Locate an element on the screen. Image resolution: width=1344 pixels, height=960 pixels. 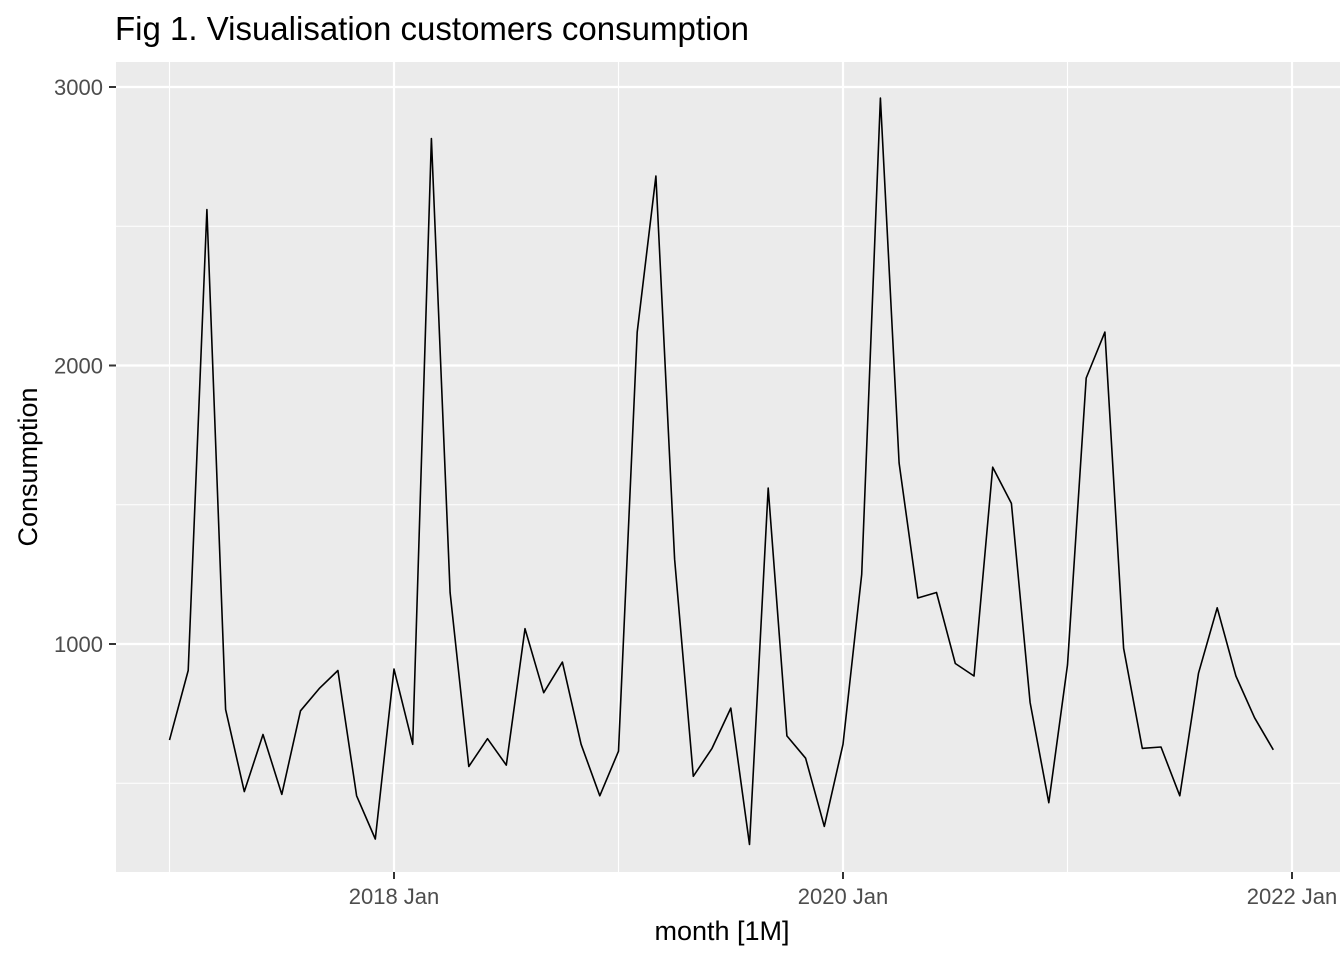
x-tick-label: 2022 Jan is located at coordinates (1292, 896).